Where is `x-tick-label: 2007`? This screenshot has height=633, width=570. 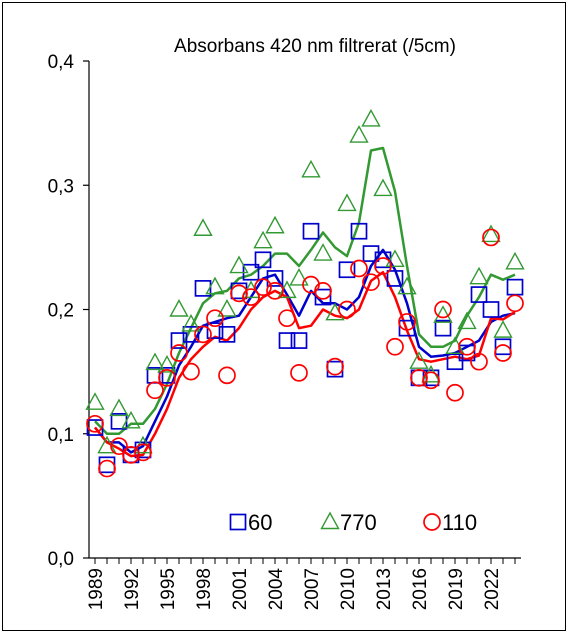
x-tick-label: 2007 is located at coordinates (312, 589).